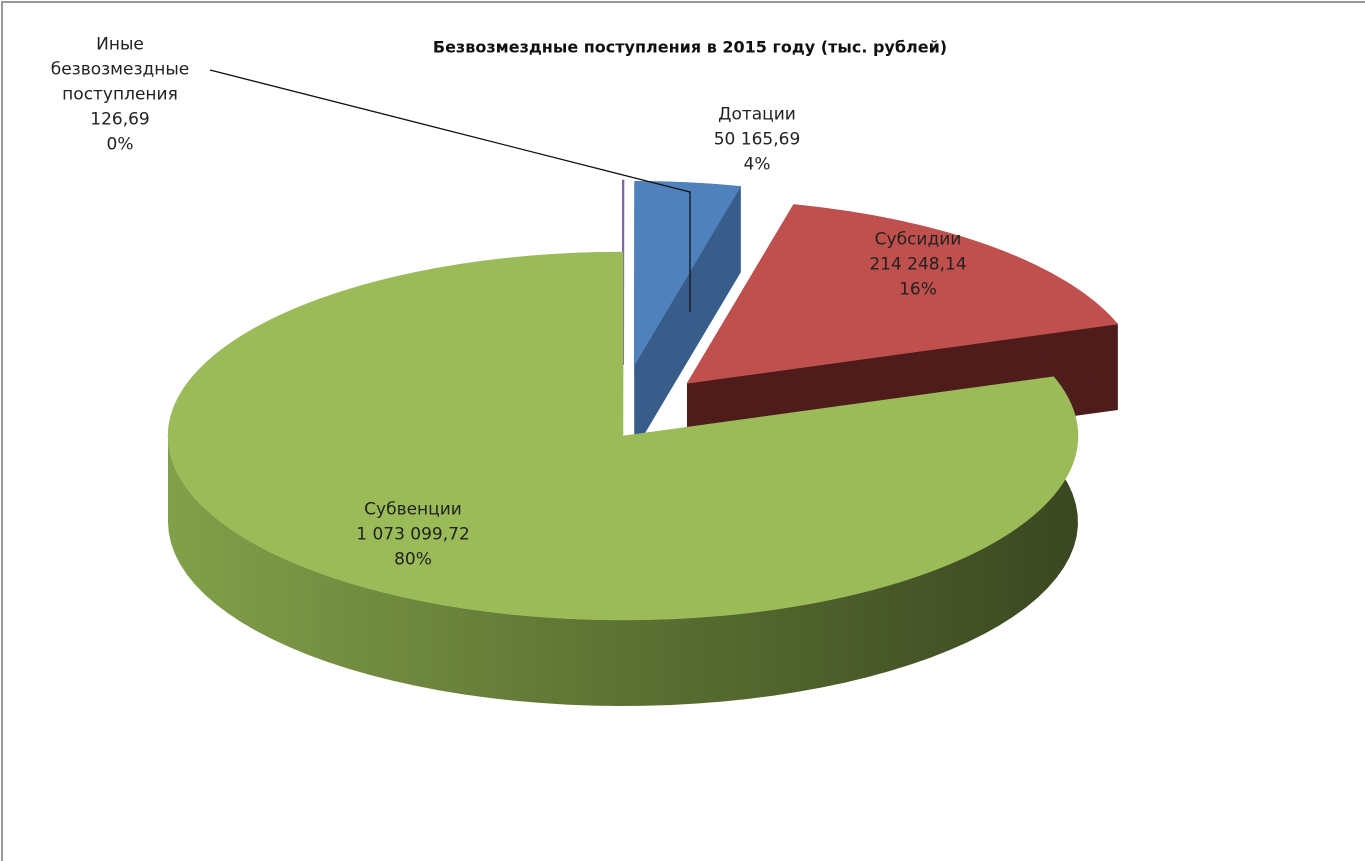  Describe the element at coordinates (918, 289) in the screenshot. I see `label-line: 16%` at that location.